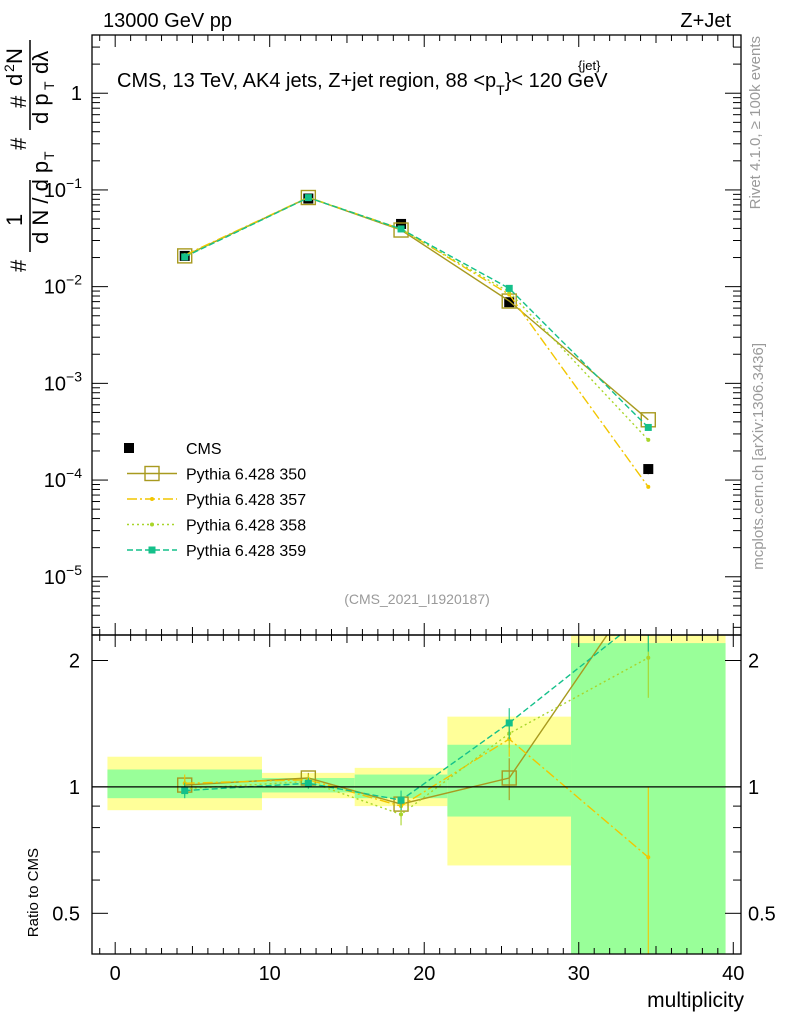 This screenshot has width=786, height=1024. Describe the element at coordinates (753, 788) in the screenshot. I see `y-ratio-tick-label-right-1: 1` at that location.